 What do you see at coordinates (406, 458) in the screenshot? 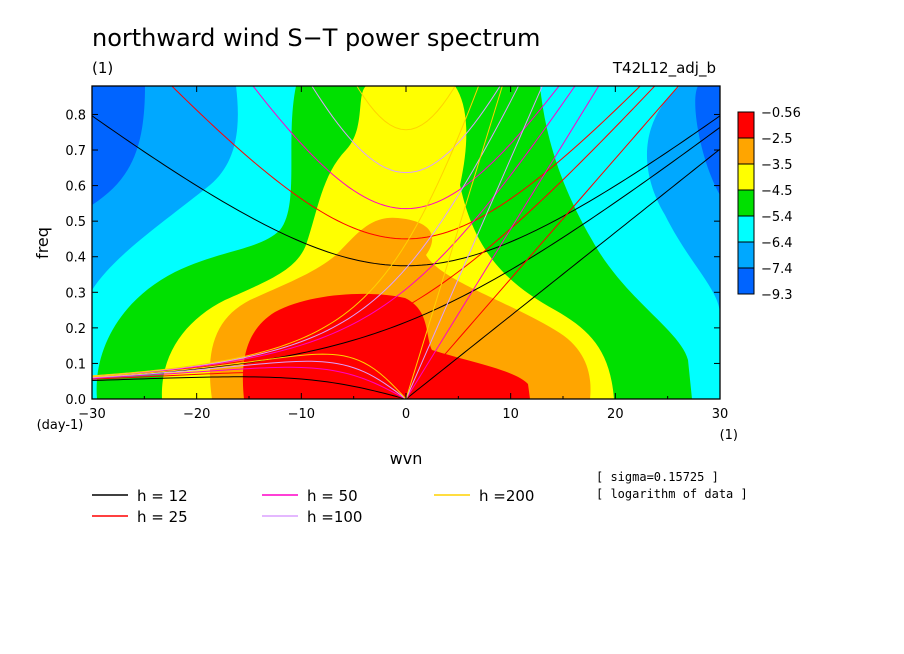
I see `x-axis-label: wvn` at bounding box center [406, 458].